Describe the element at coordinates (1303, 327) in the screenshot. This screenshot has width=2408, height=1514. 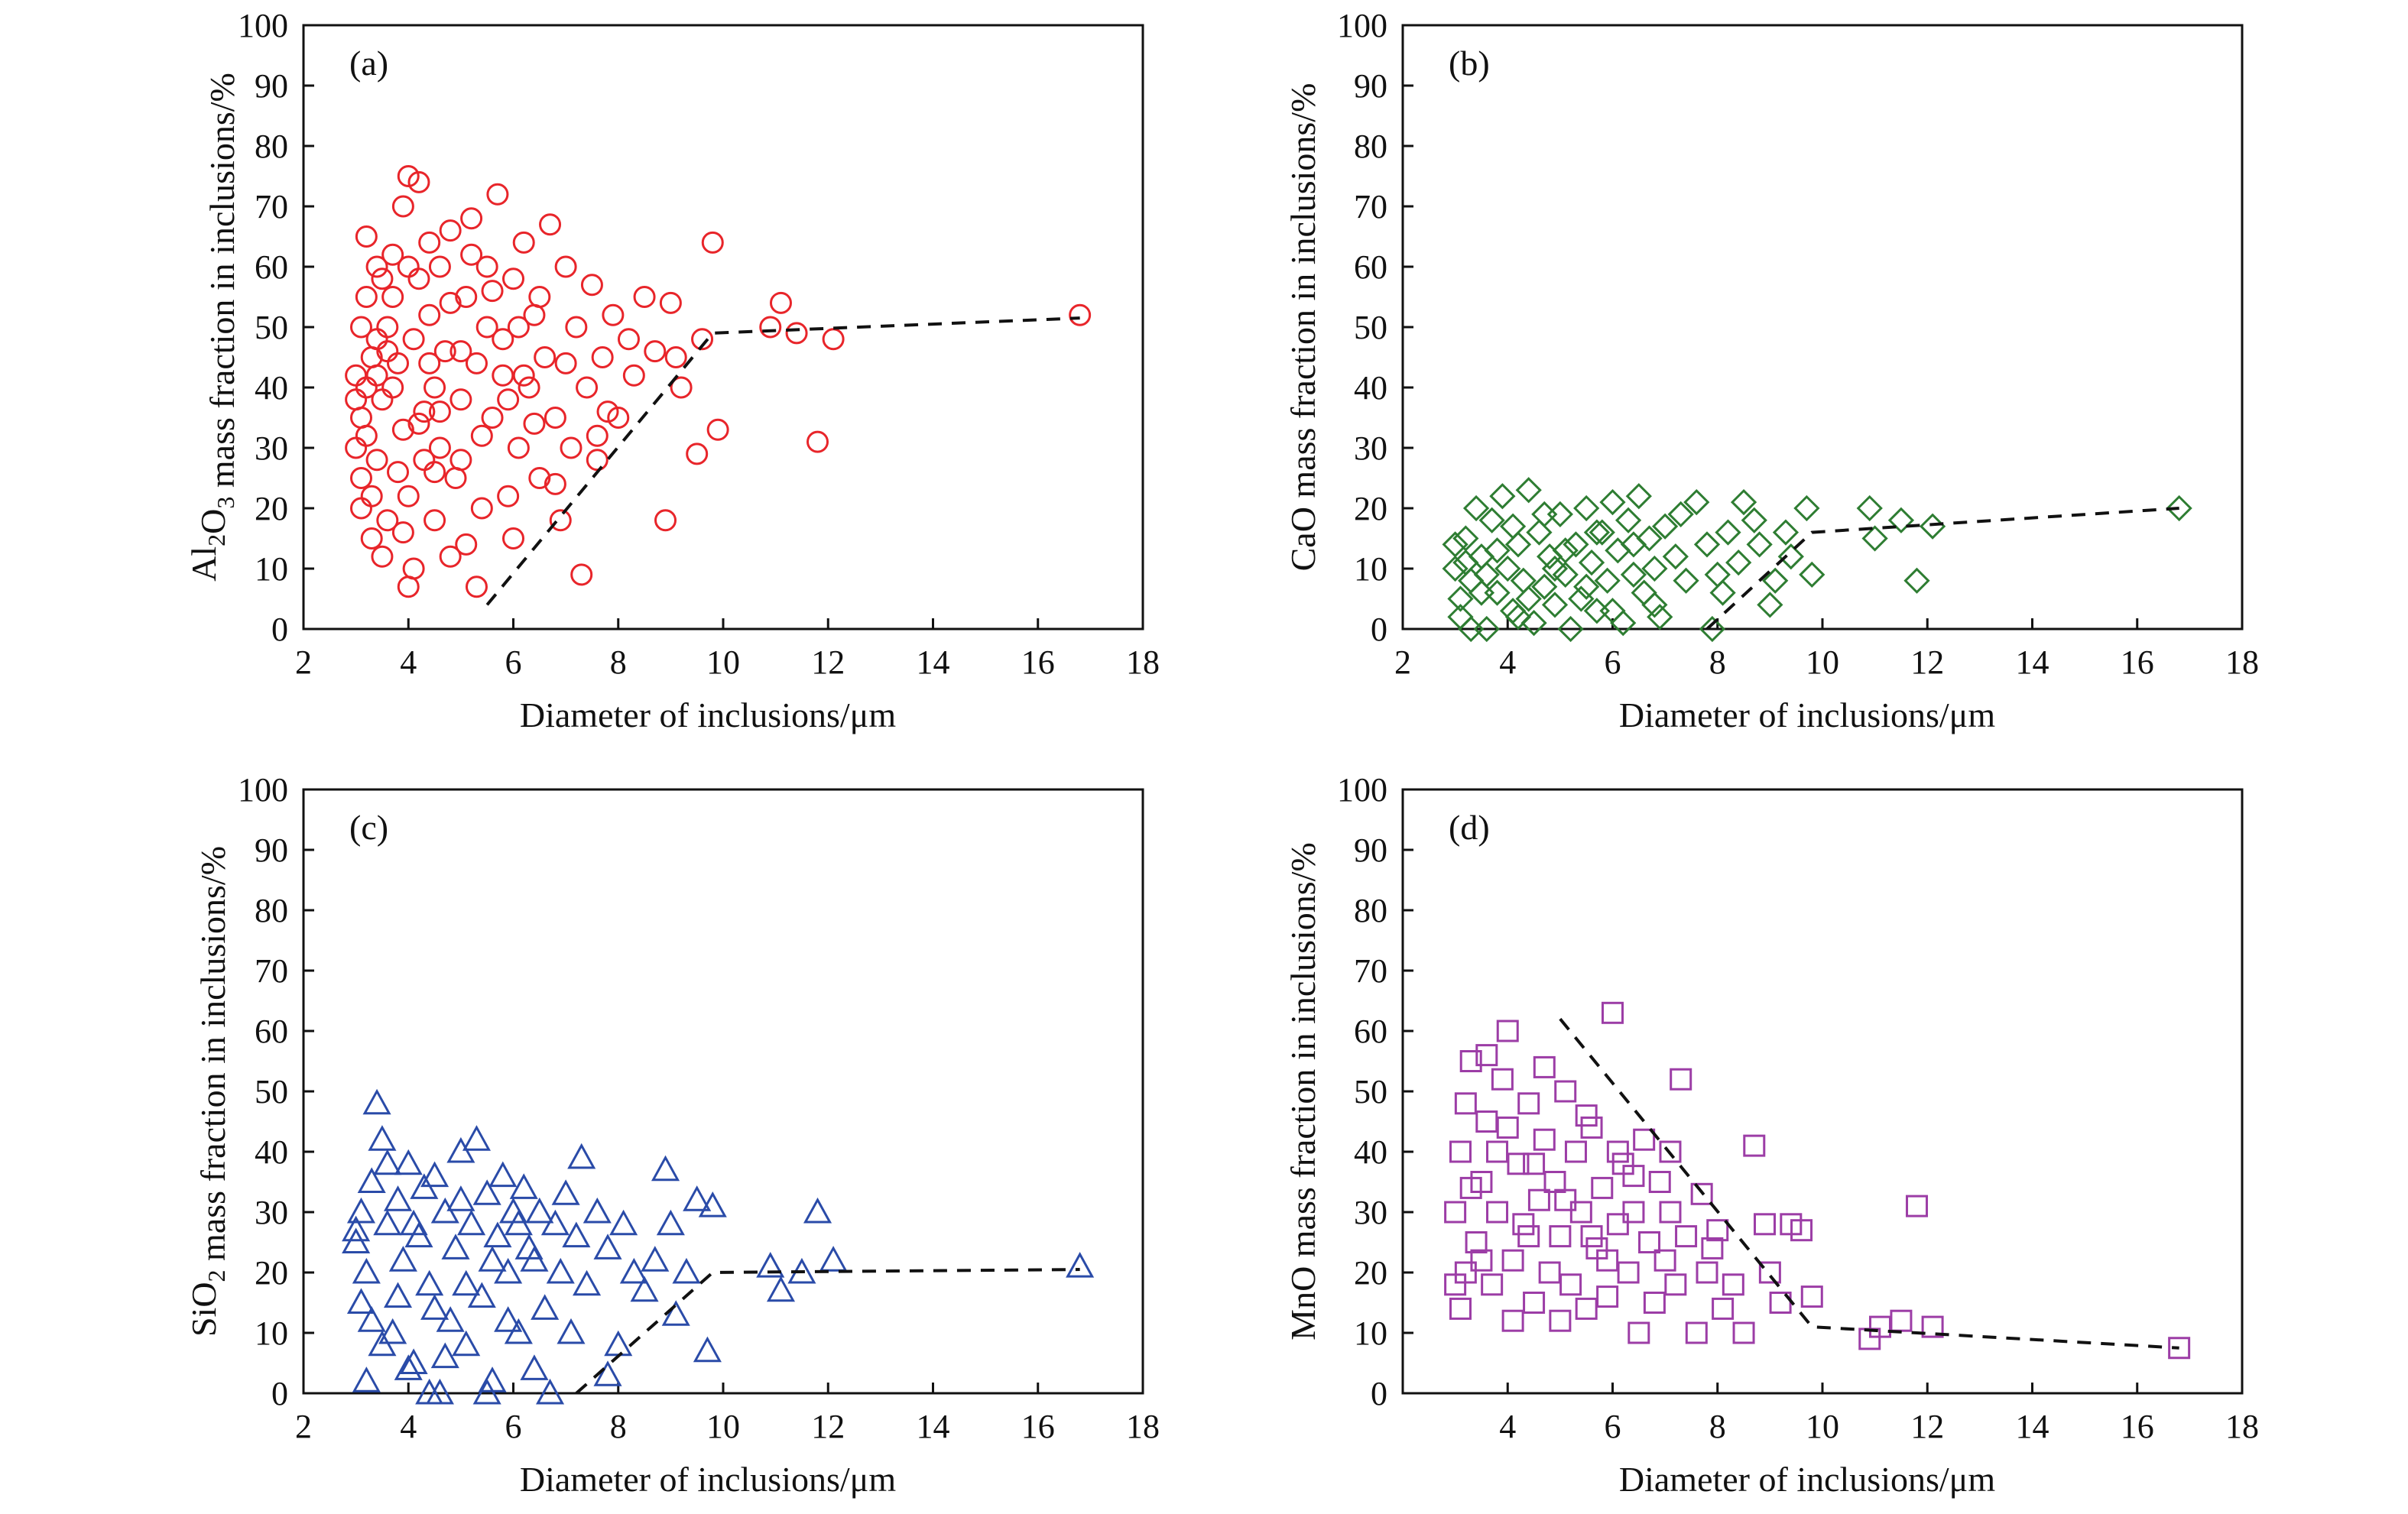
I see `y-axis-title: CaO mass fraction in inclusions/%` at that location.